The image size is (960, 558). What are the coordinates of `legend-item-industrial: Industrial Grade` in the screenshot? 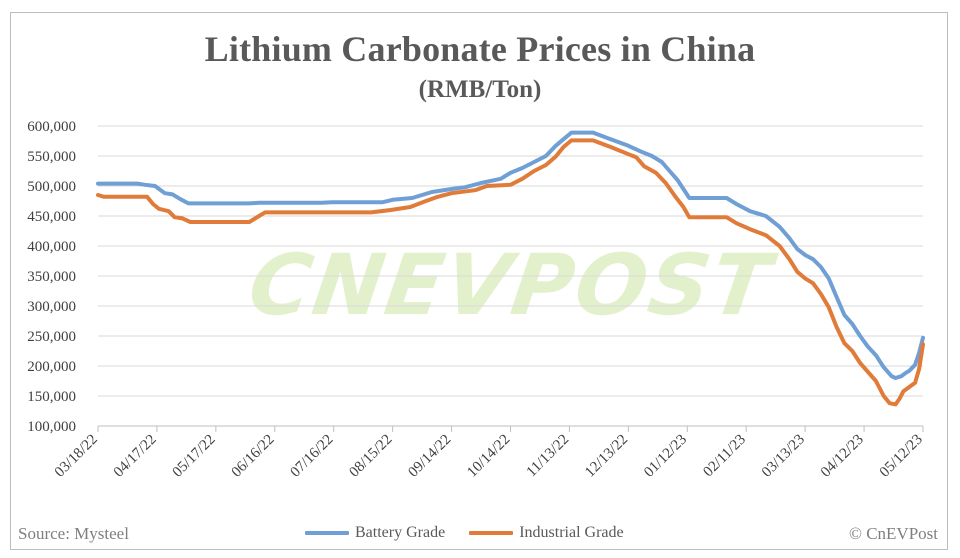 It's located at (546, 533).